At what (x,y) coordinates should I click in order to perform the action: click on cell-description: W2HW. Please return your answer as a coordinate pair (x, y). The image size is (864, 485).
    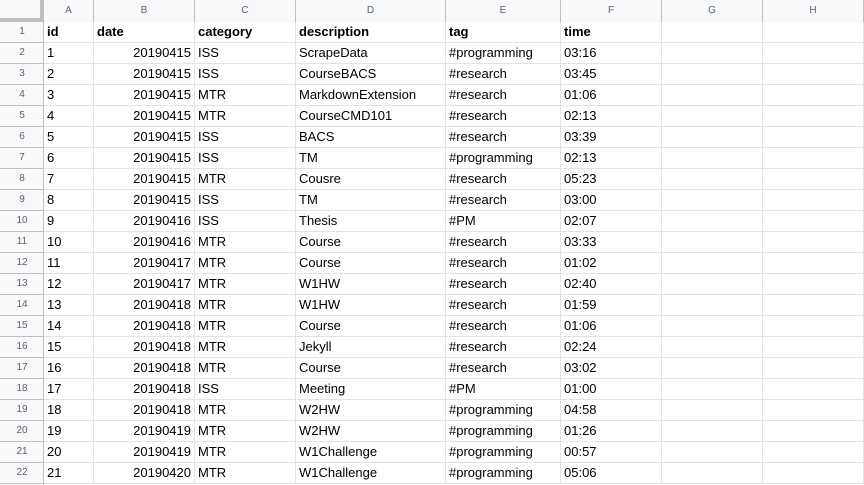
    Looking at the image, I should click on (371, 410).